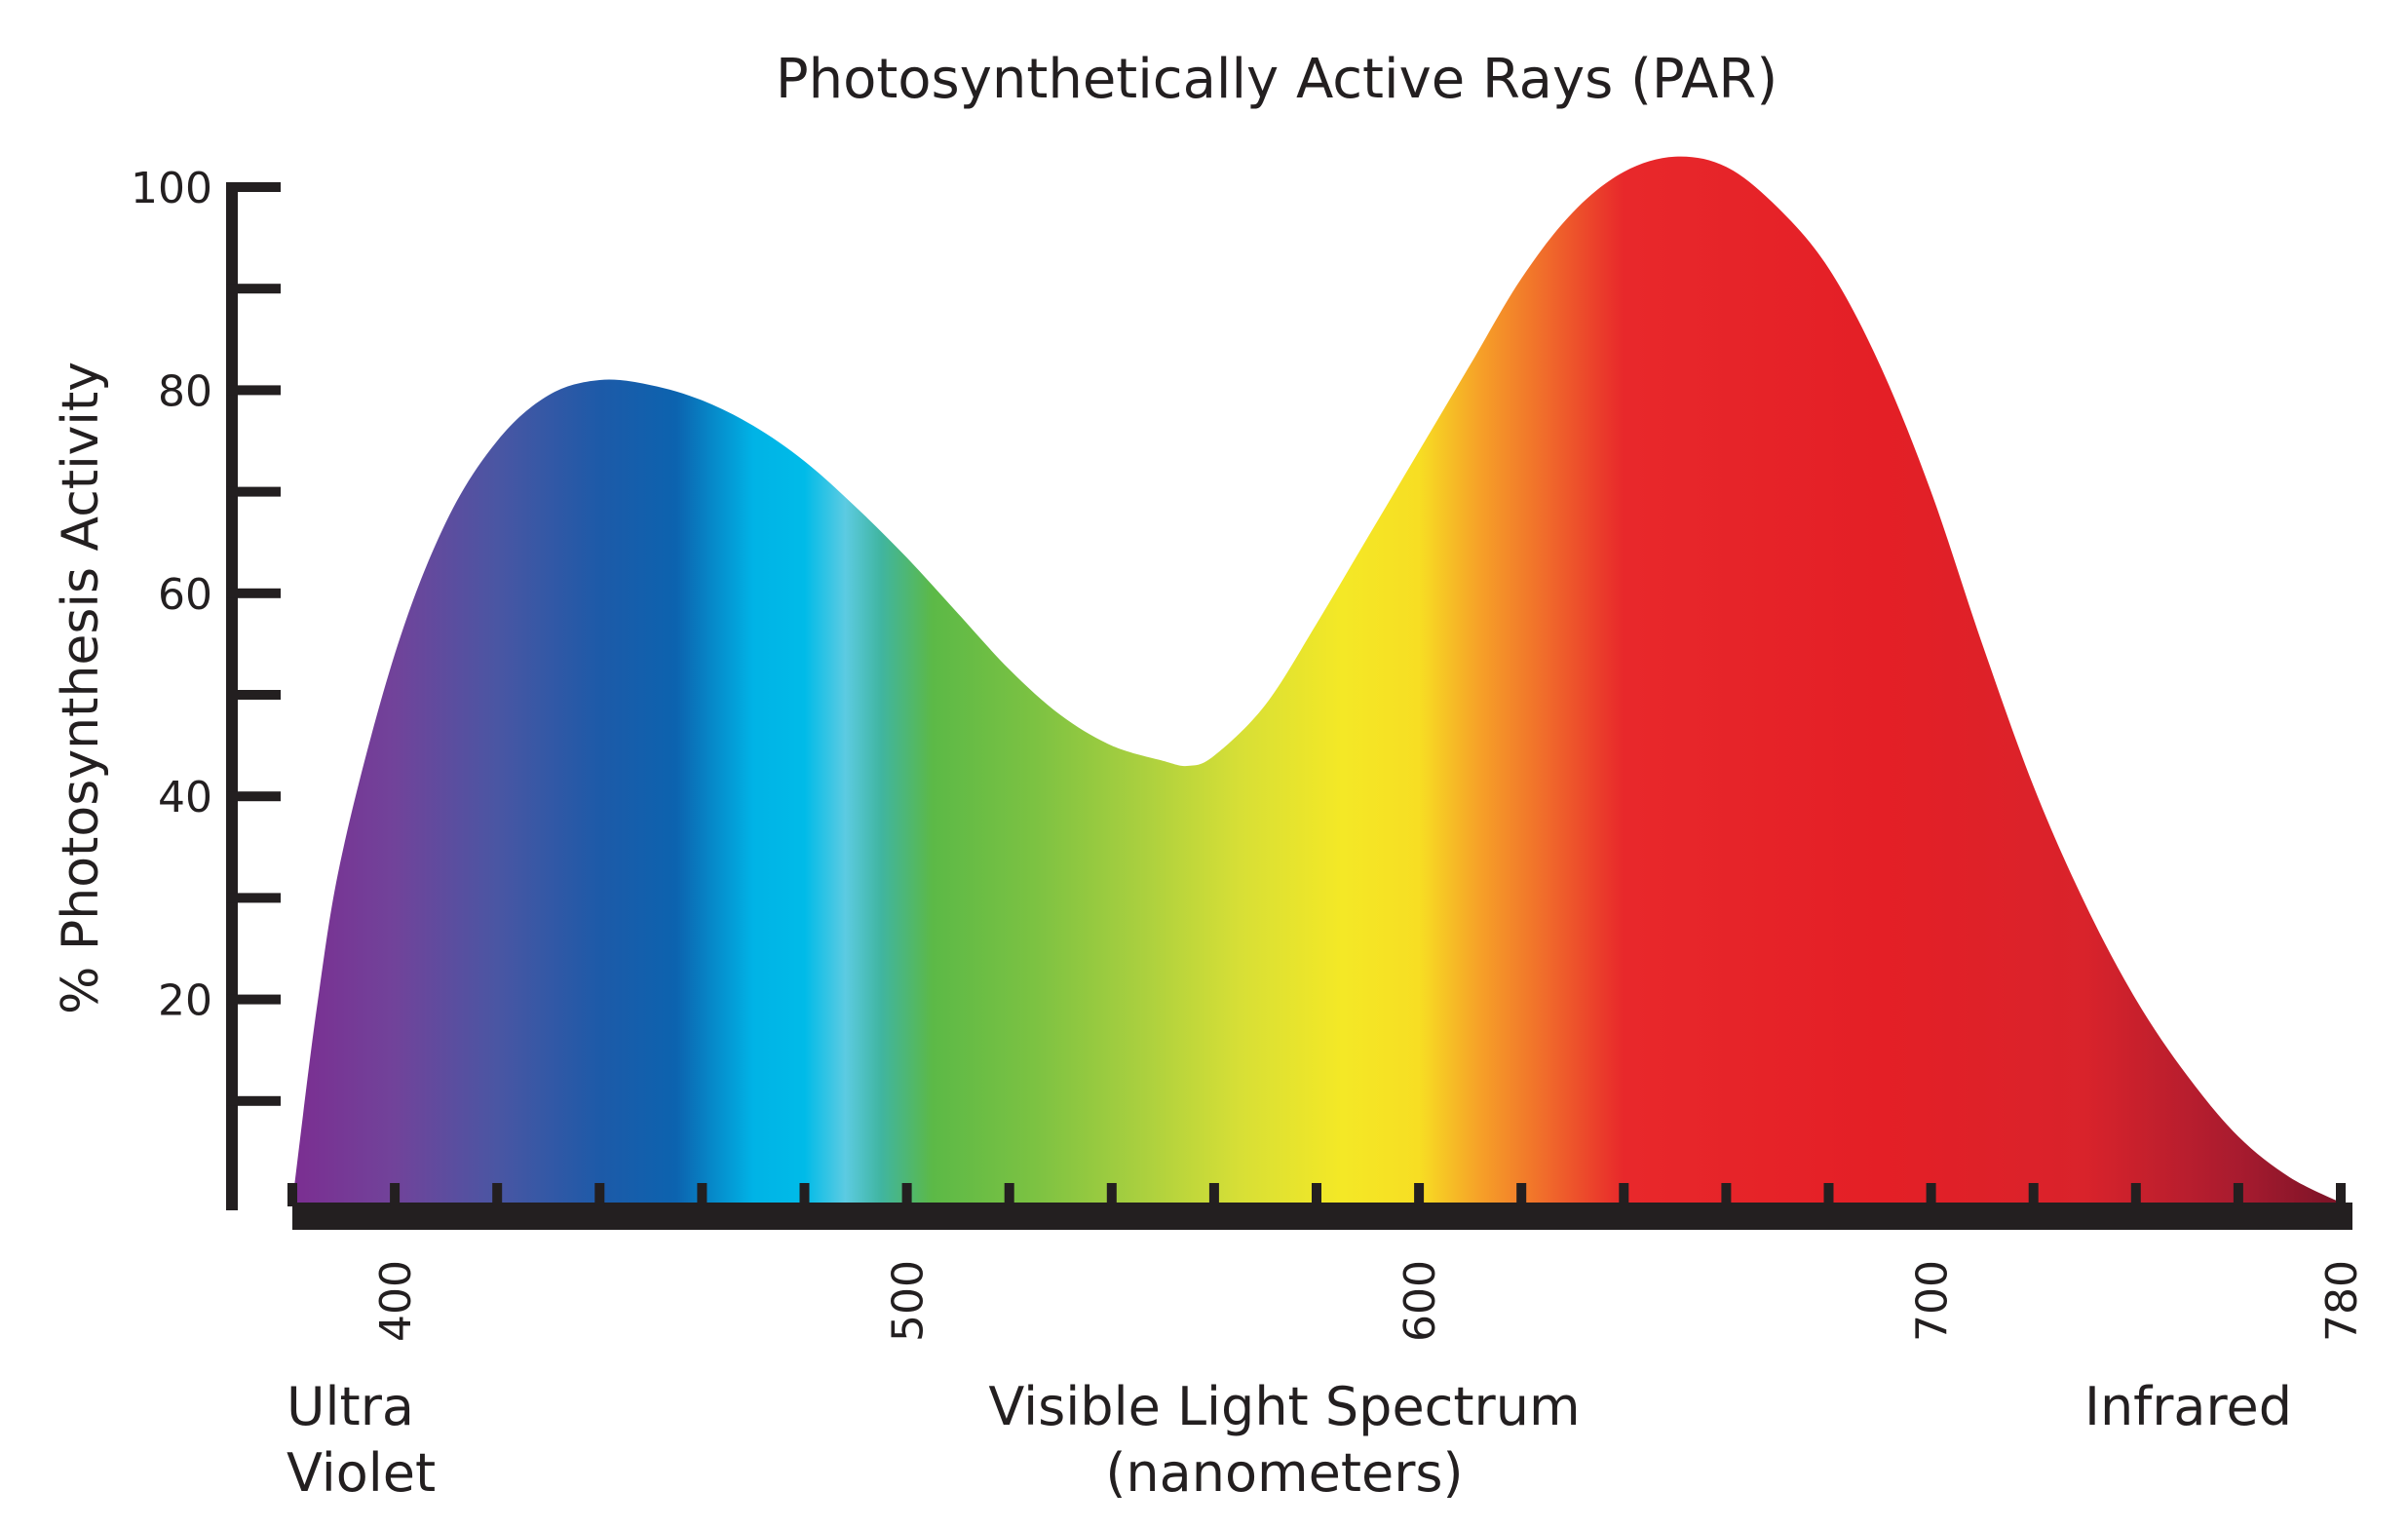  Describe the element at coordinates (81, 688) in the screenshot. I see `y-axis-label: % Photosynthesis Activity` at that location.